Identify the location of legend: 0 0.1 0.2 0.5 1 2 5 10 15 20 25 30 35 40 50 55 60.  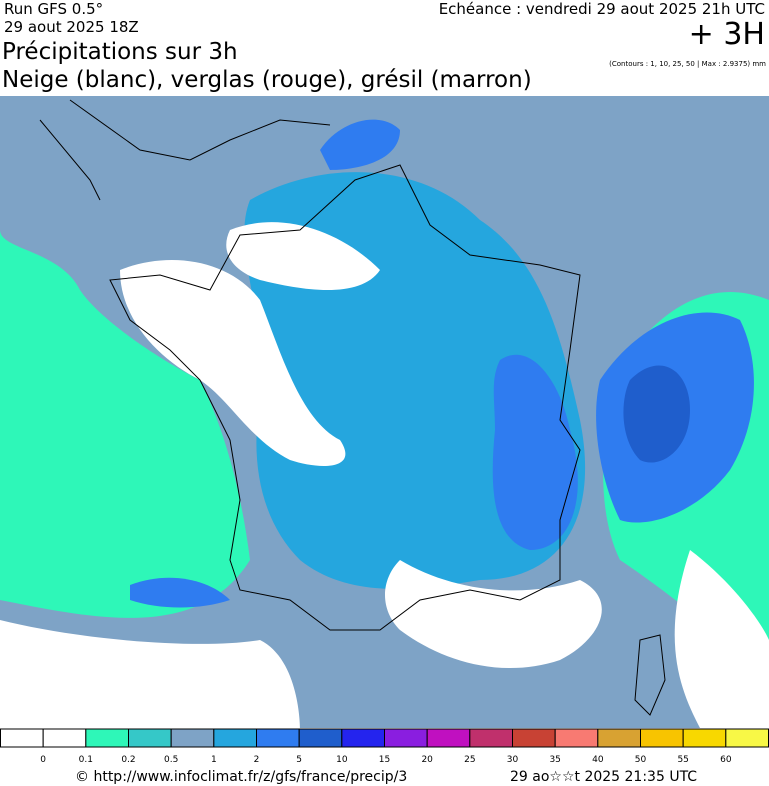
(384, 746).